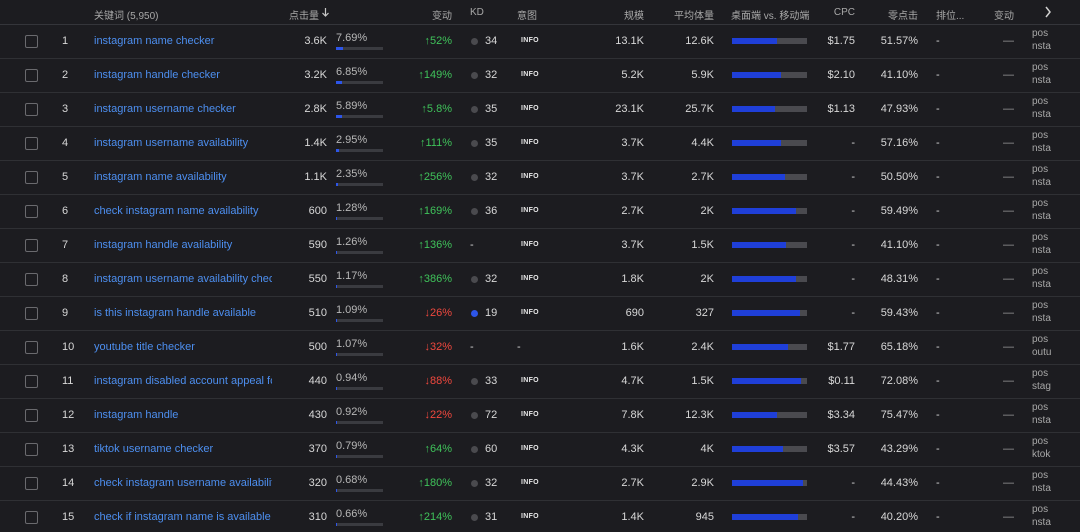 This screenshot has height=532, width=1080. What do you see at coordinates (317, 279) in the screenshot?
I see `clicks: 550` at bounding box center [317, 279].